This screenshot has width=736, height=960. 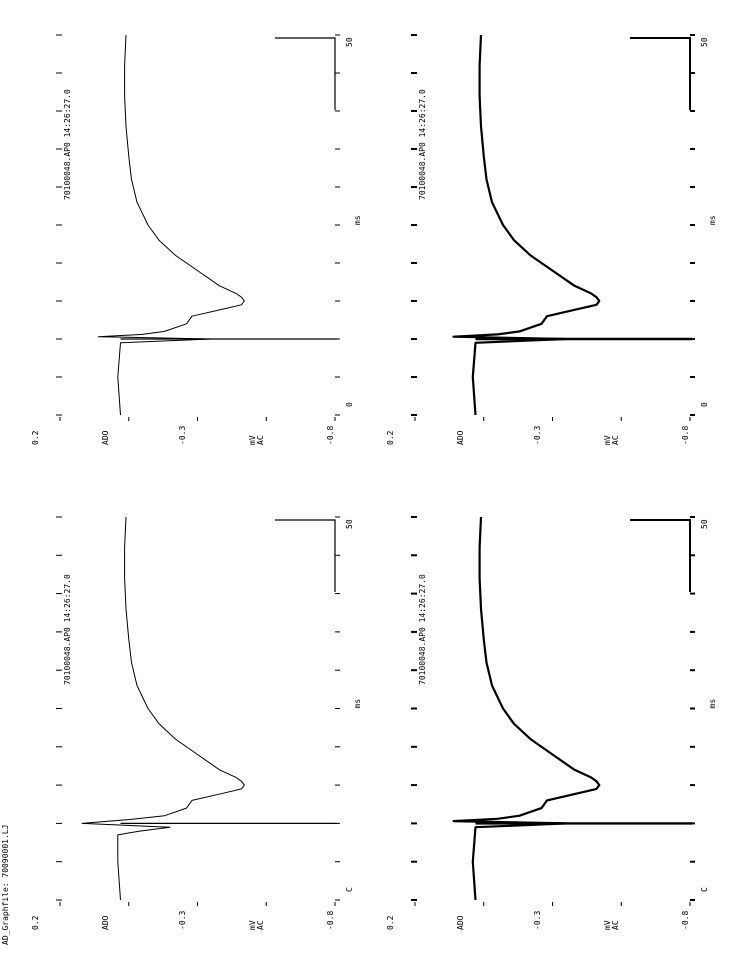 I want to click on page-header: AD_Graphfile: 70090001.LJ, so click(x=5, y=885).